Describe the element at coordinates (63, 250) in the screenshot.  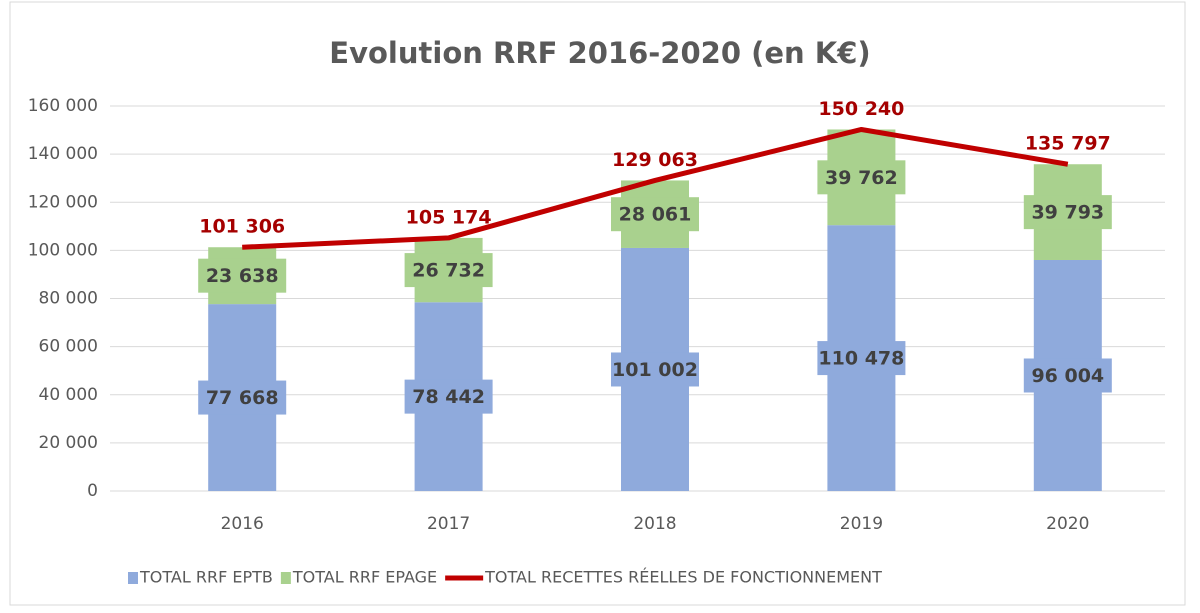
I see `y-tick-label: 100 000` at that location.